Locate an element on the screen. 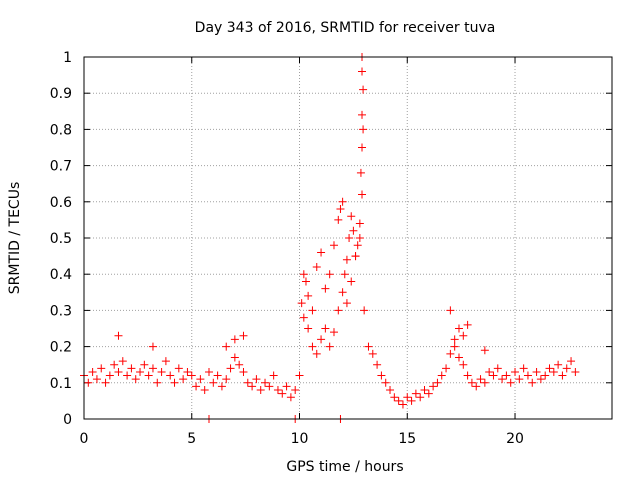  y-tick-label: 0.5 is located at coordinates (61, 239).